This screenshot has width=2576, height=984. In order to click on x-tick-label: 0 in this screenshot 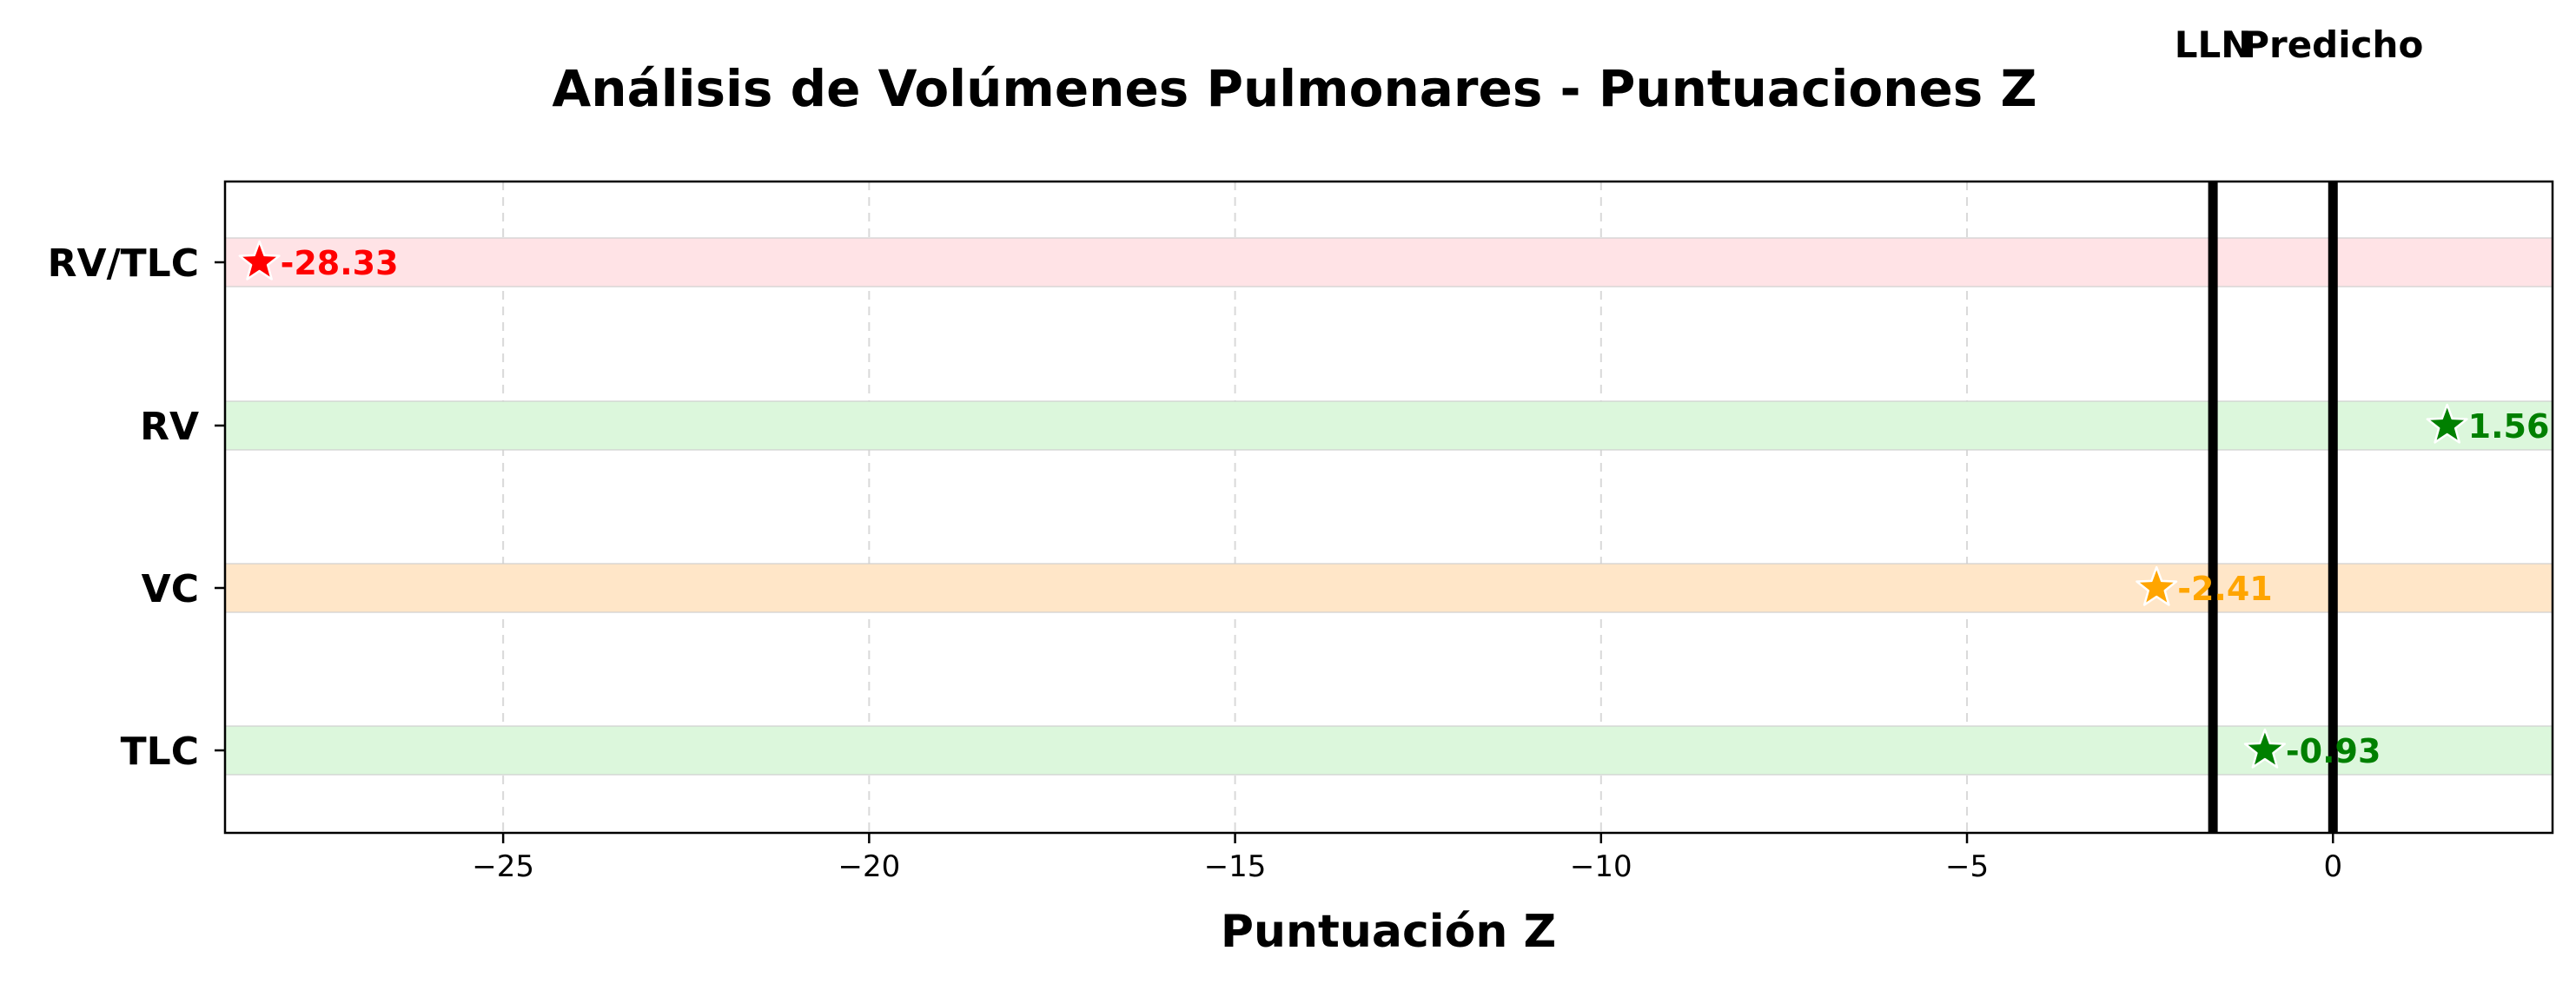, I will do `click(2332, 866)`.